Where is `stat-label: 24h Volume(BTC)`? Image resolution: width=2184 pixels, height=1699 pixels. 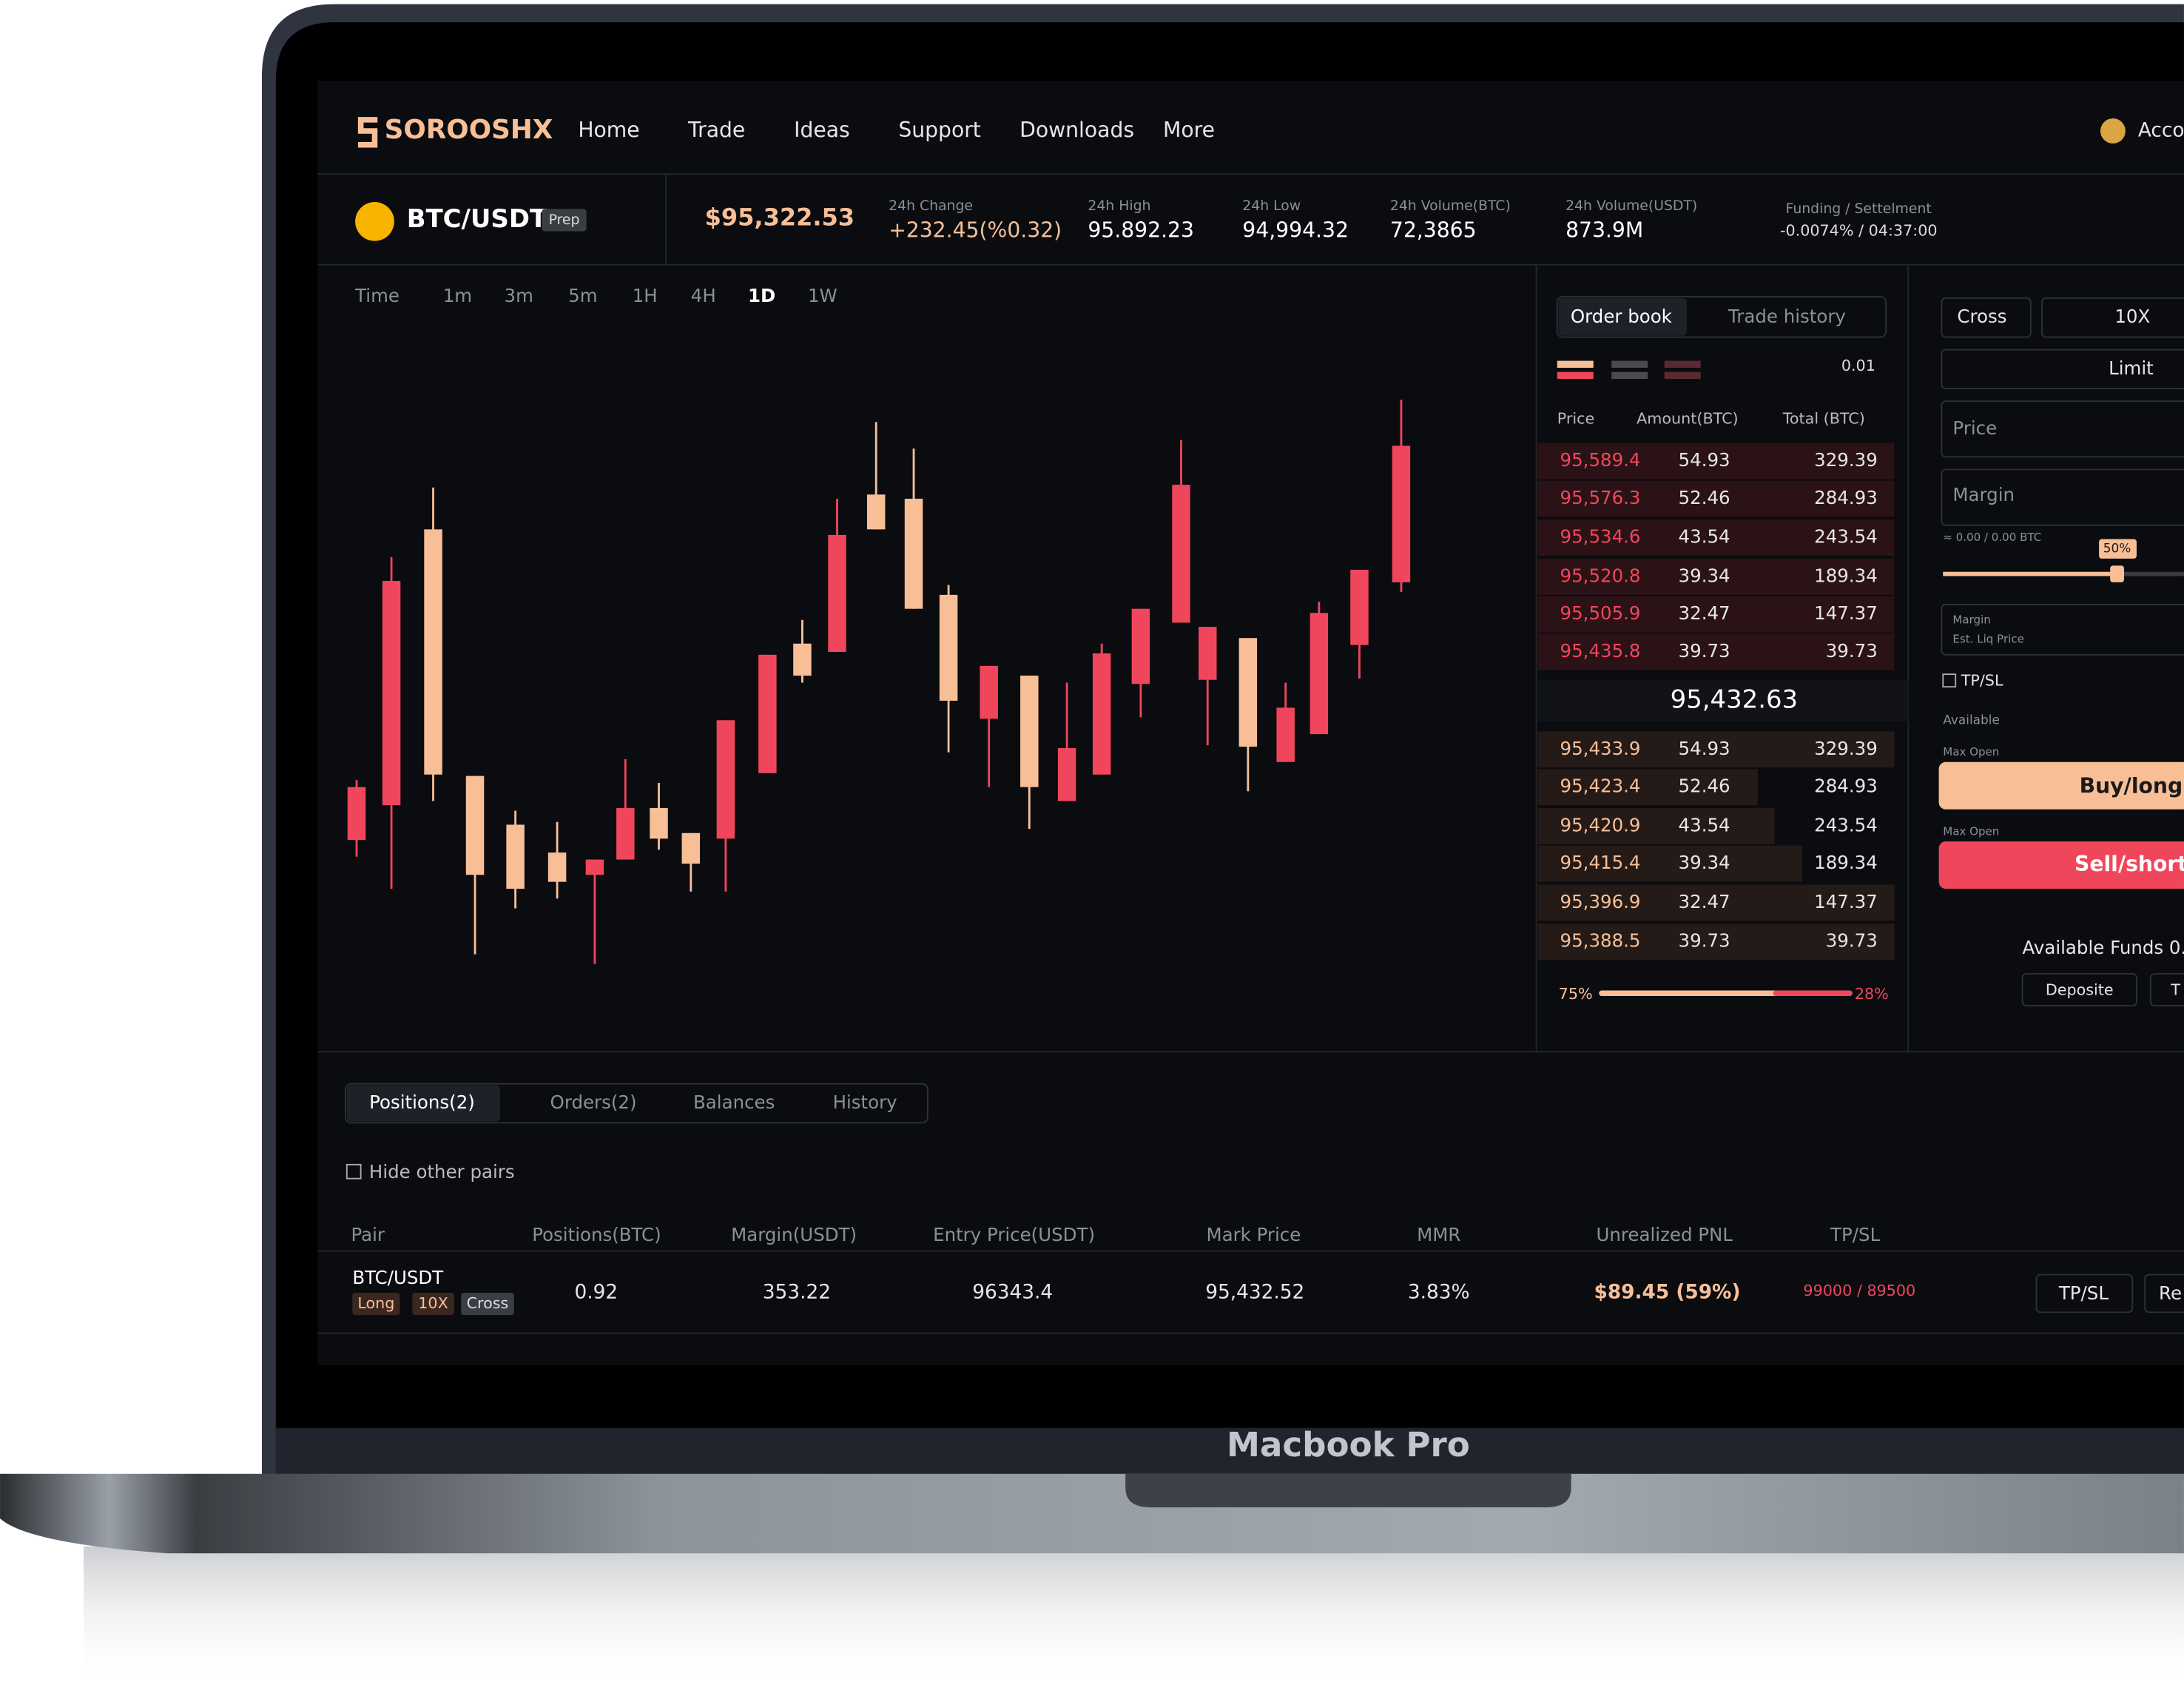
stat-label: 24h Volume(BTC) is located at coordinates (1451, 206).